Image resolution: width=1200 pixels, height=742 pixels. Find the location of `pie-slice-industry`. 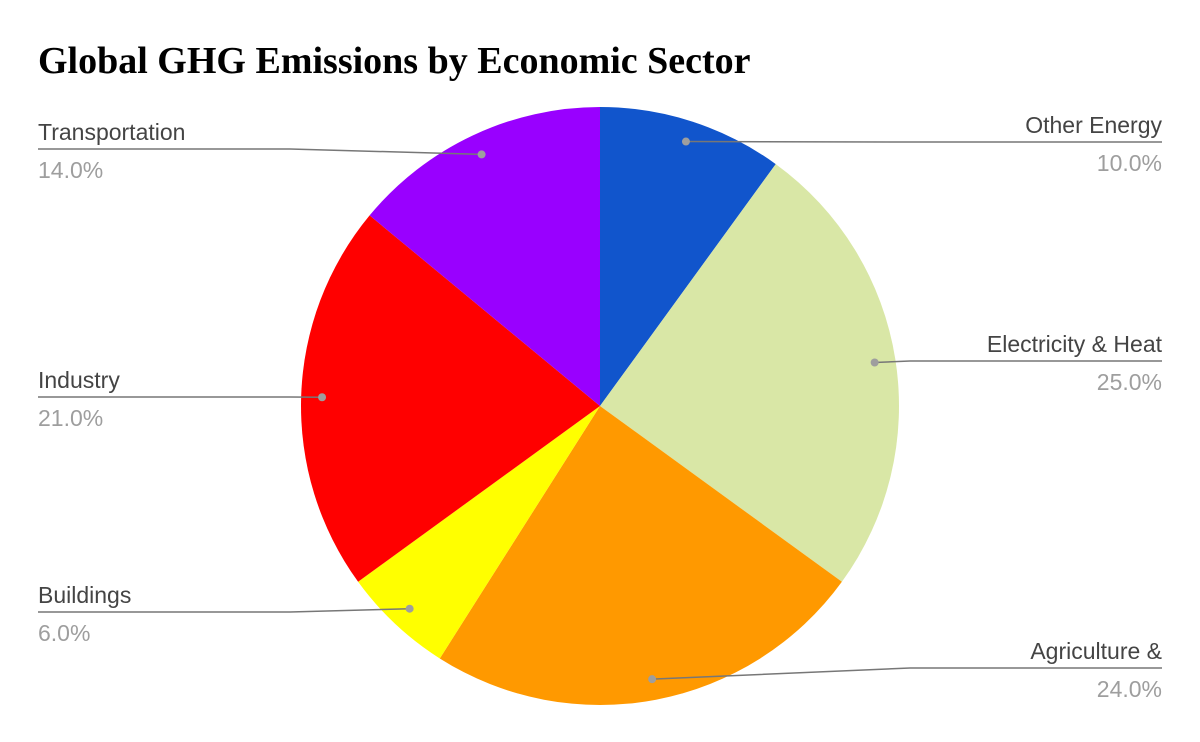

pie-slice-industry is located at coordinates (450, 398).